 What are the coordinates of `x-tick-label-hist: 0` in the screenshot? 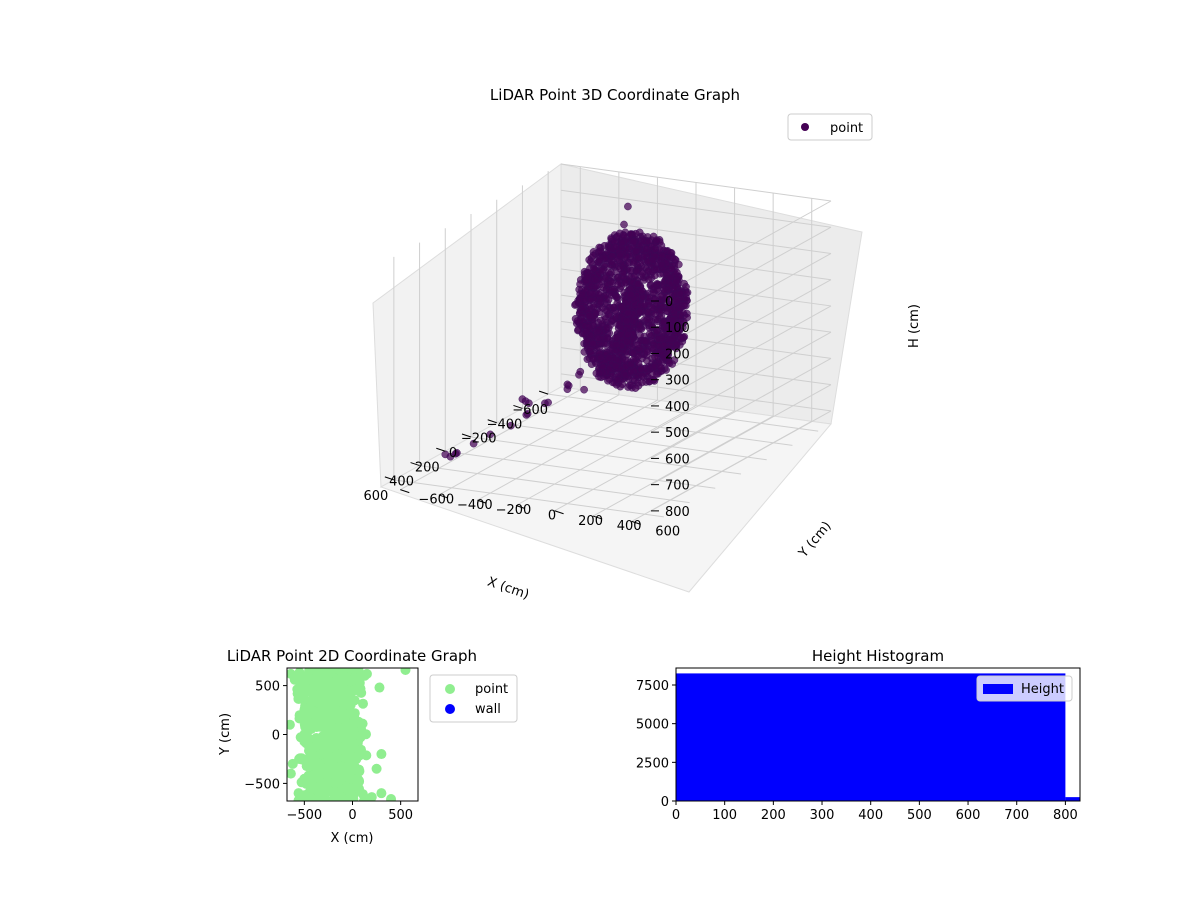 It's located at (676, 815).